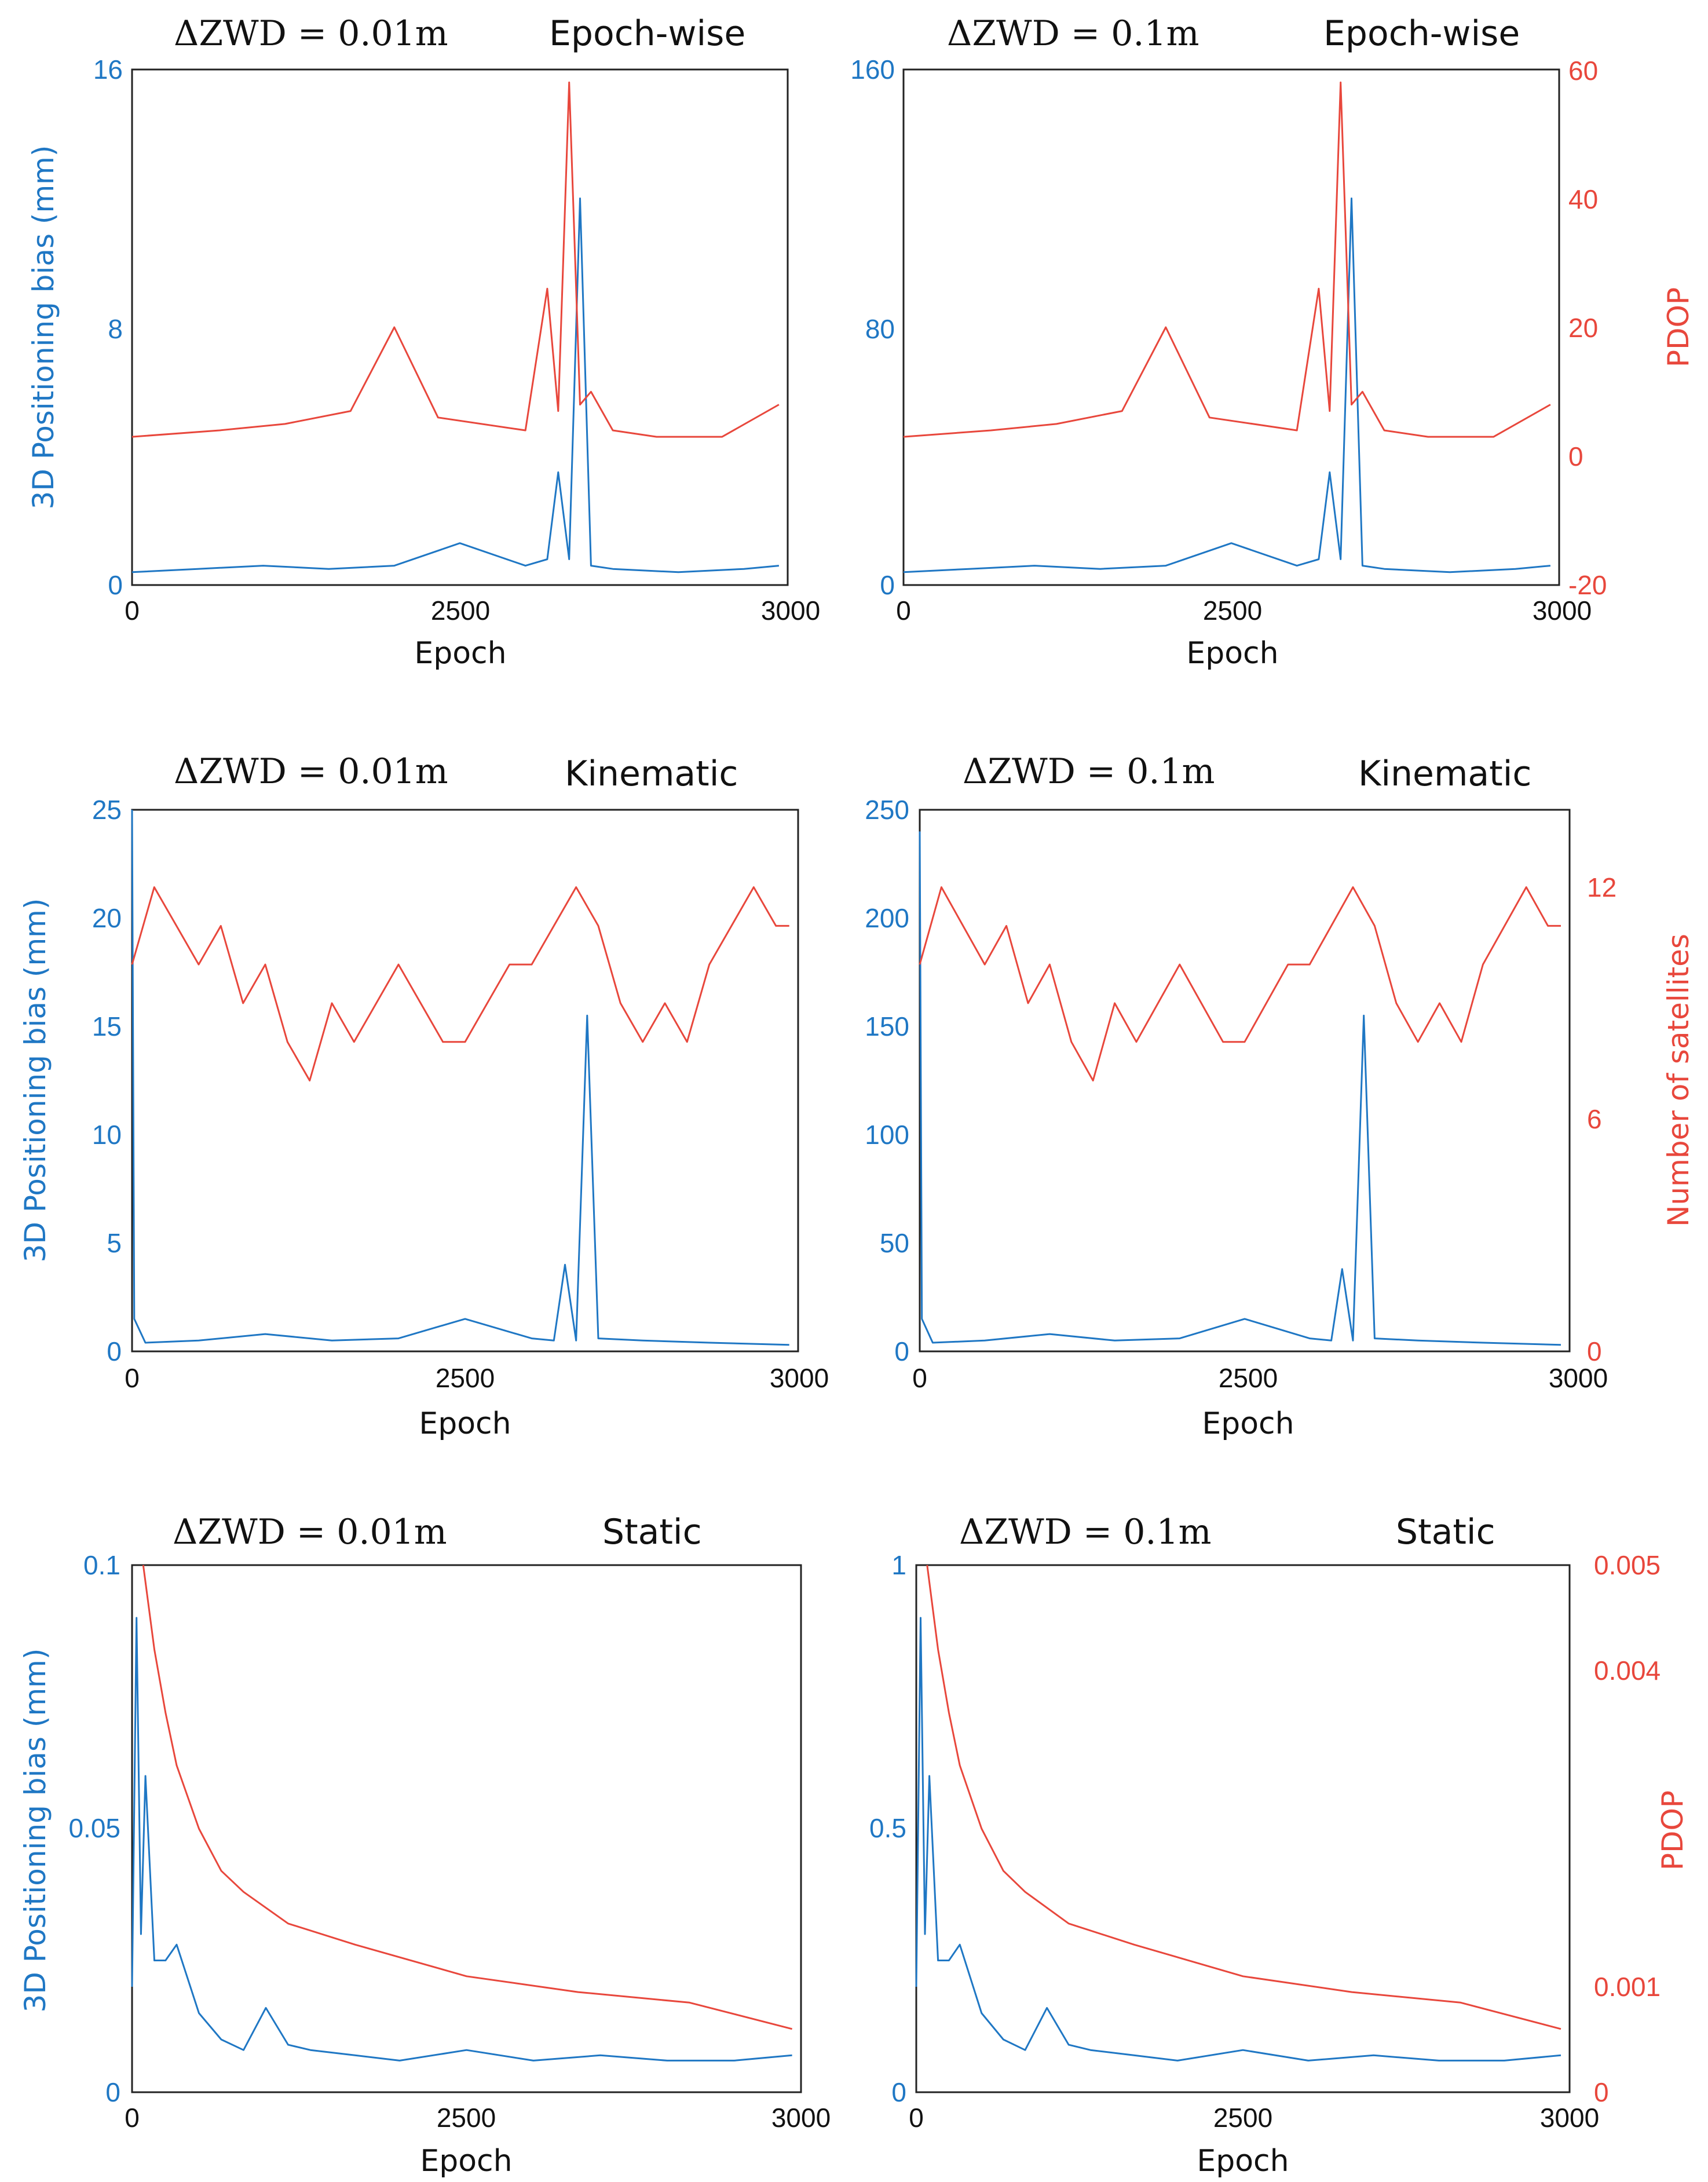 This screenshot has width=1708, height=2182. What do you see at coordinates (898, 1565) in the screenshot?
I see `y-tick-label: 1` at bounding box center [898, 1565].